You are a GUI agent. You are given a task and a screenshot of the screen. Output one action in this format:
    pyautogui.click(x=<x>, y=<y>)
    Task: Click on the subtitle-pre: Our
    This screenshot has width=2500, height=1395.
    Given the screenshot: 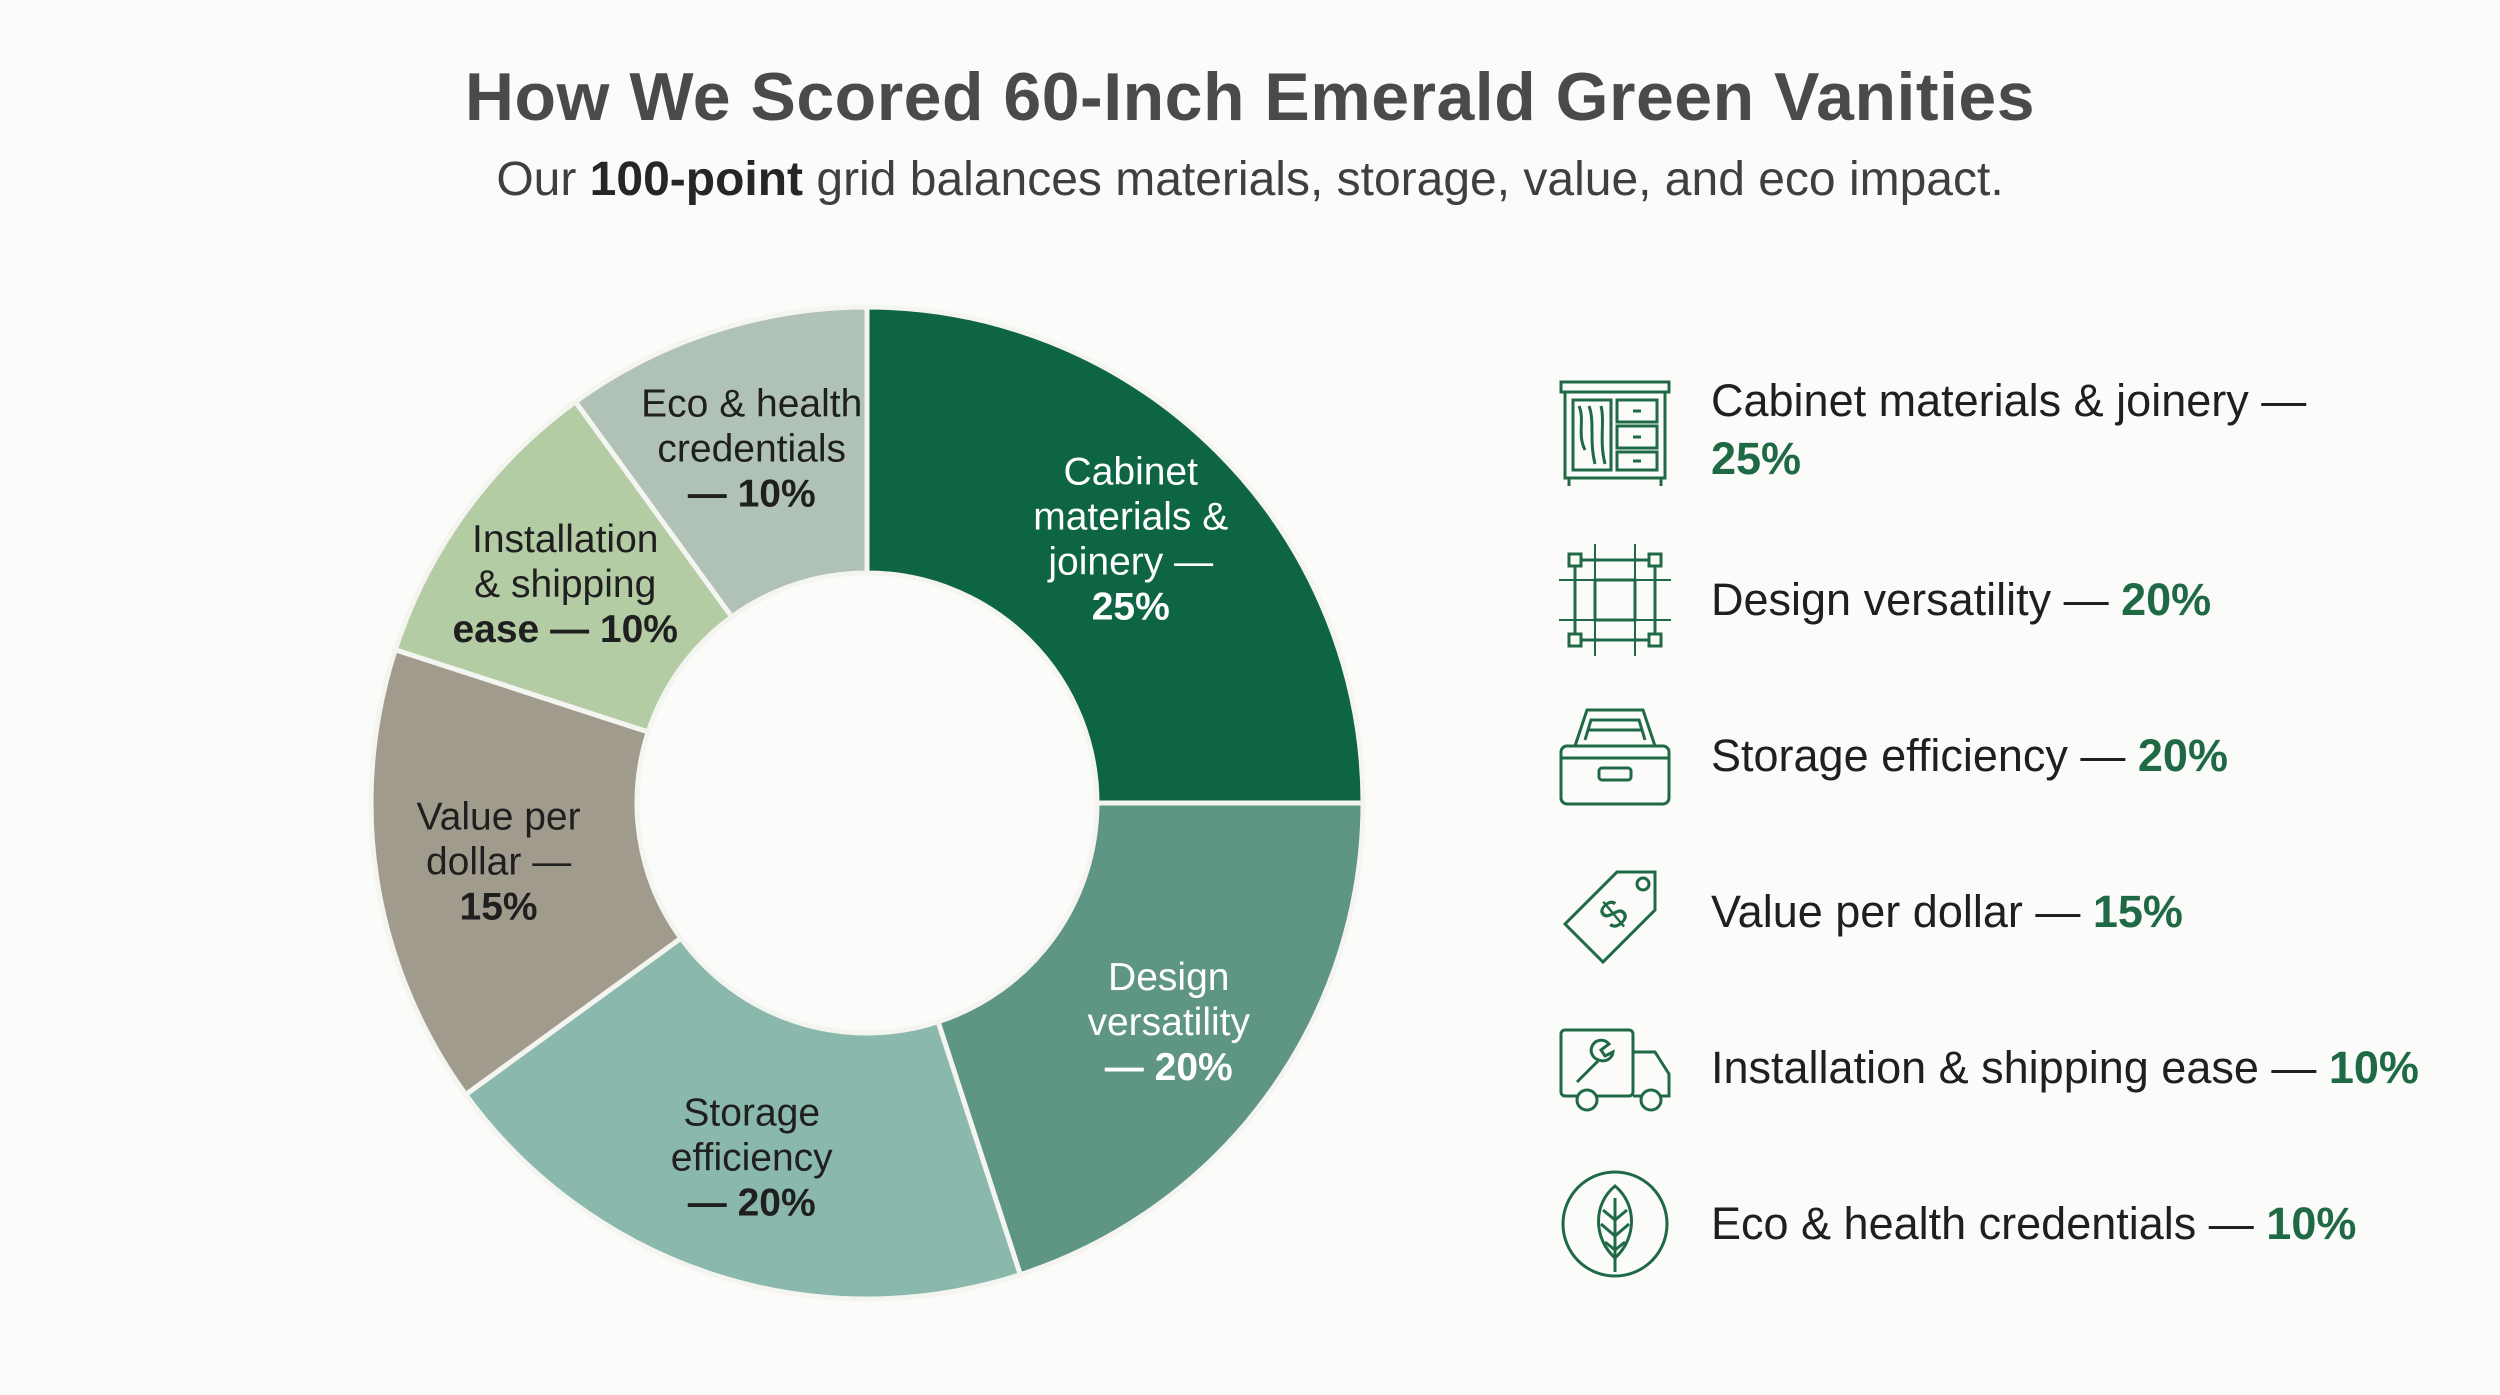 What is the action you would take?
    pyautogui.click(x=543, y=179)
    